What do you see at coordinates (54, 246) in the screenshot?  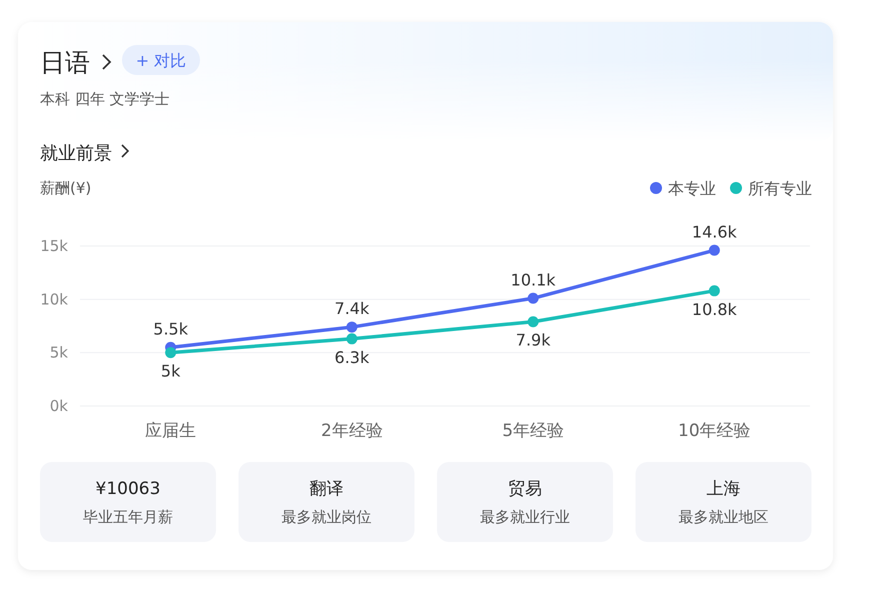 I see `y-tick-label: 15k` at bounding box center [54, 246].